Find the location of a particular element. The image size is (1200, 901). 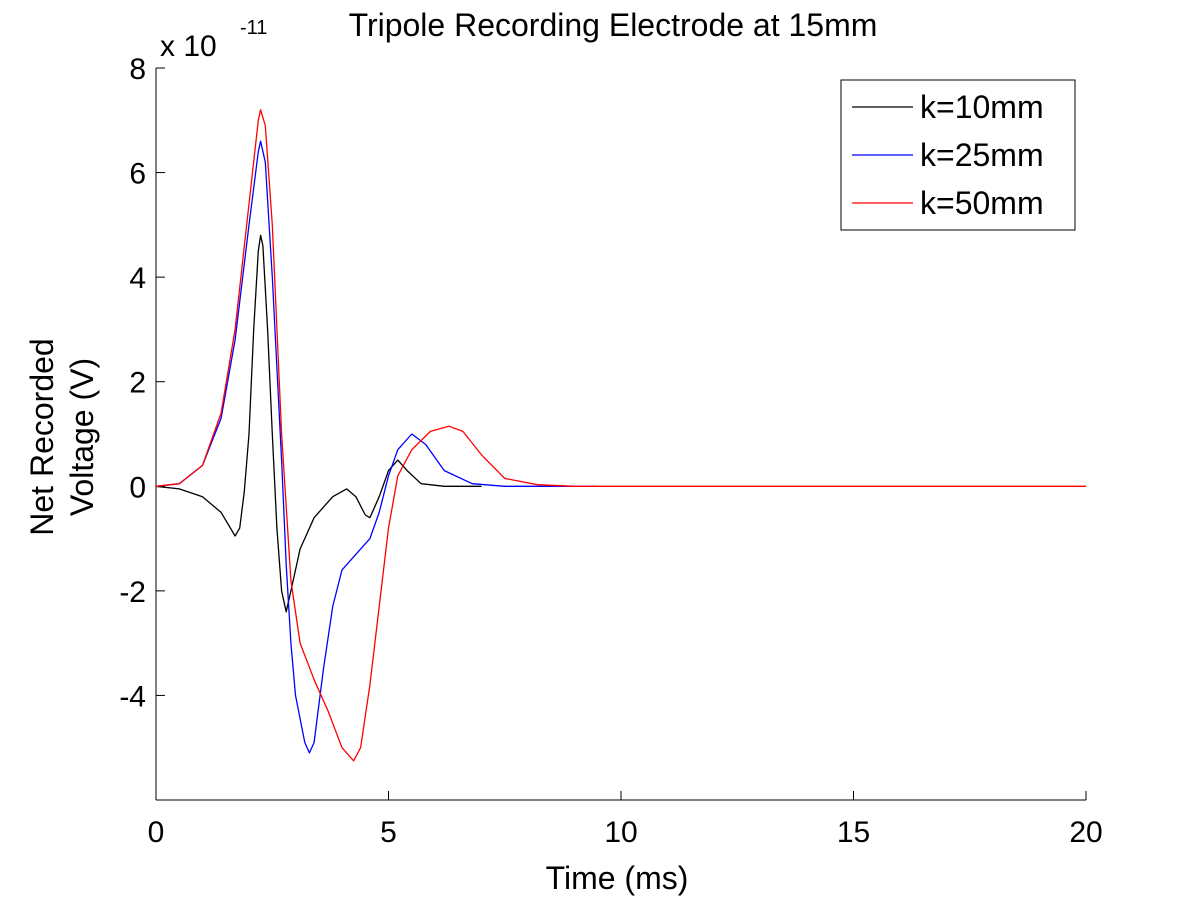

y-tick-label: 0 is located at coordinates (137, 487).